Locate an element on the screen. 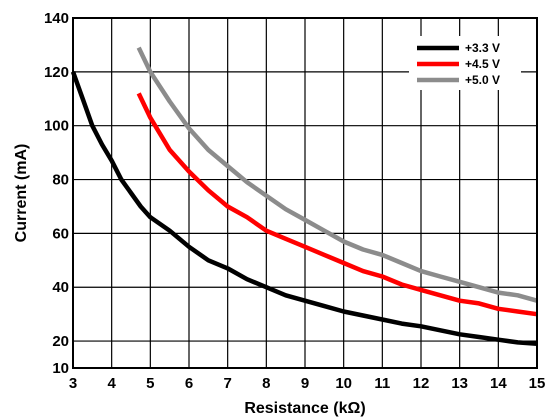 This screenshot has height=420, width=550. y-tick-label: 40 is located at coordinates (60, 287).